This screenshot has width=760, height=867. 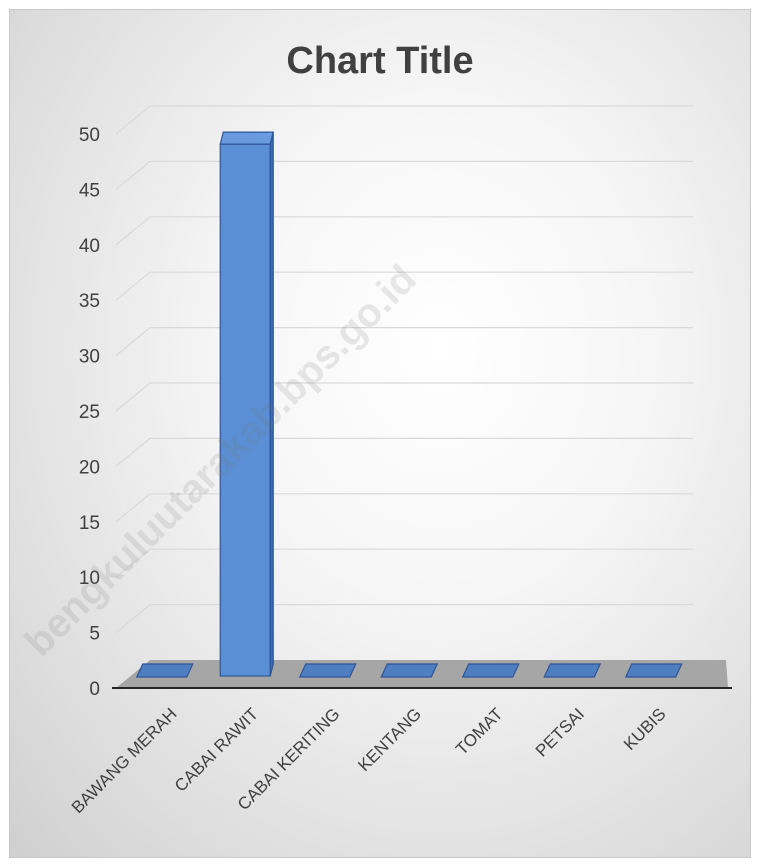 I want to click on x-tick-label: KUBIS, so click(x=645, y=729).